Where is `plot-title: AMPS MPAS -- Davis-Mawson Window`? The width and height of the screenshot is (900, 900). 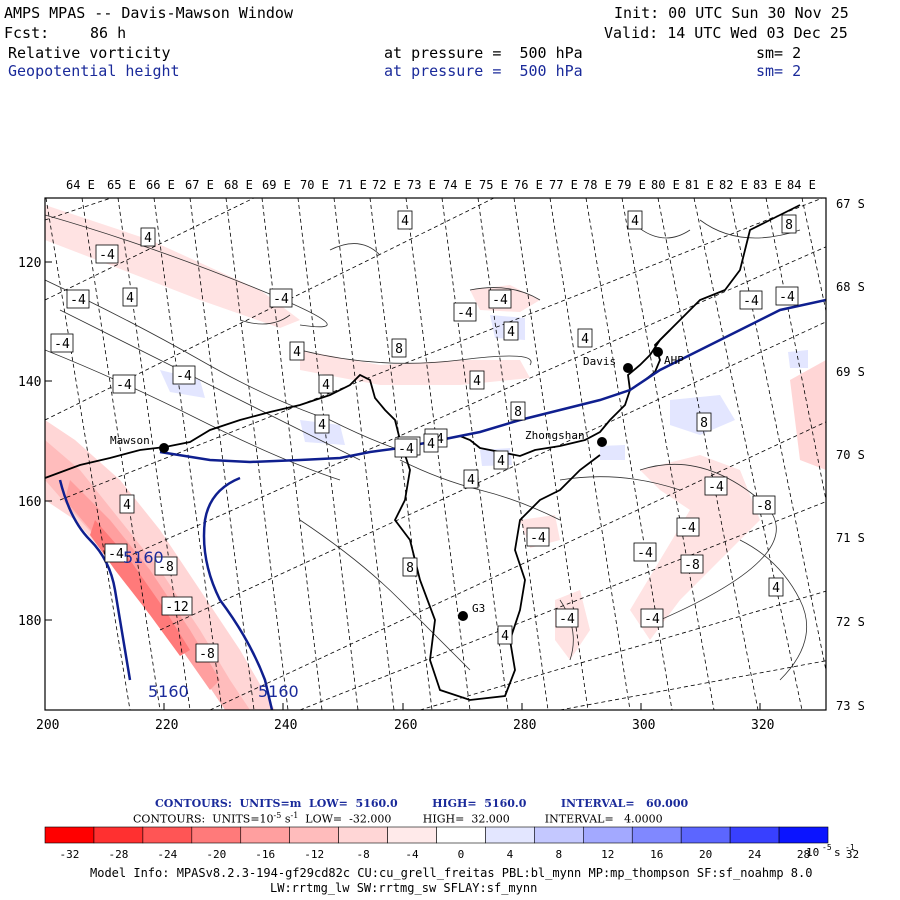 plot-title: AMPS MPAS -- Davis-Mawson Window is located at coordinates (148, 13).